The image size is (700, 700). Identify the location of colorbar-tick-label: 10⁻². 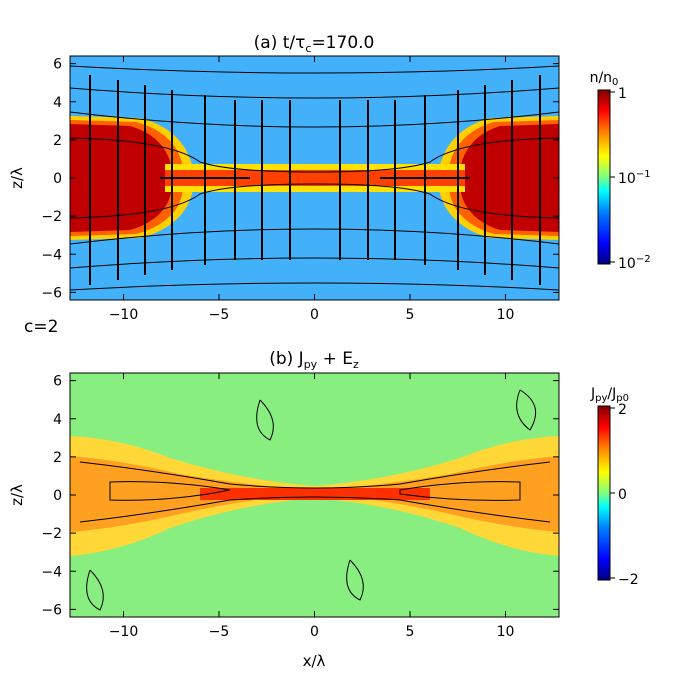
(634, 263).